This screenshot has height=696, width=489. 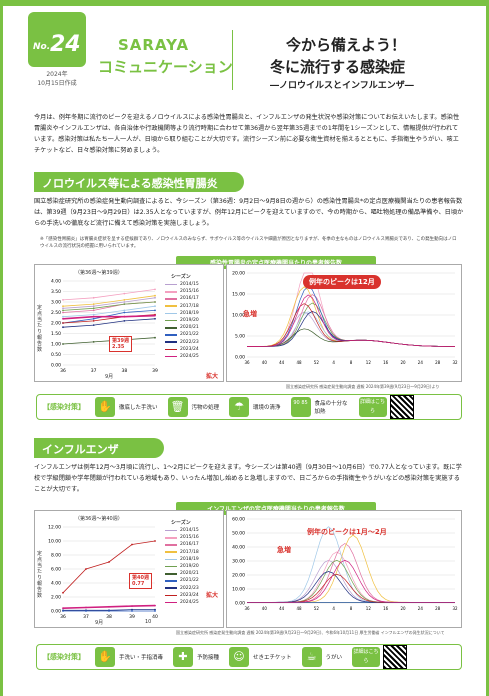 I want to click on legend-item: 2014/15, so click(x=182, y=284).